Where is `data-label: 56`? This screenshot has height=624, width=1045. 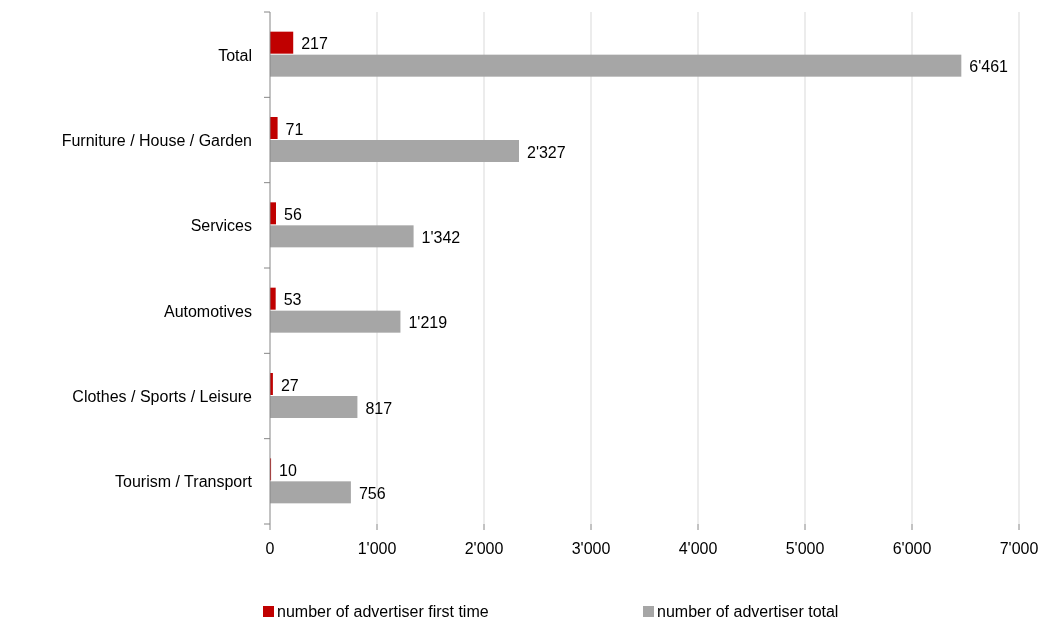 data-label: 56 is located at coordinates (292, 214).